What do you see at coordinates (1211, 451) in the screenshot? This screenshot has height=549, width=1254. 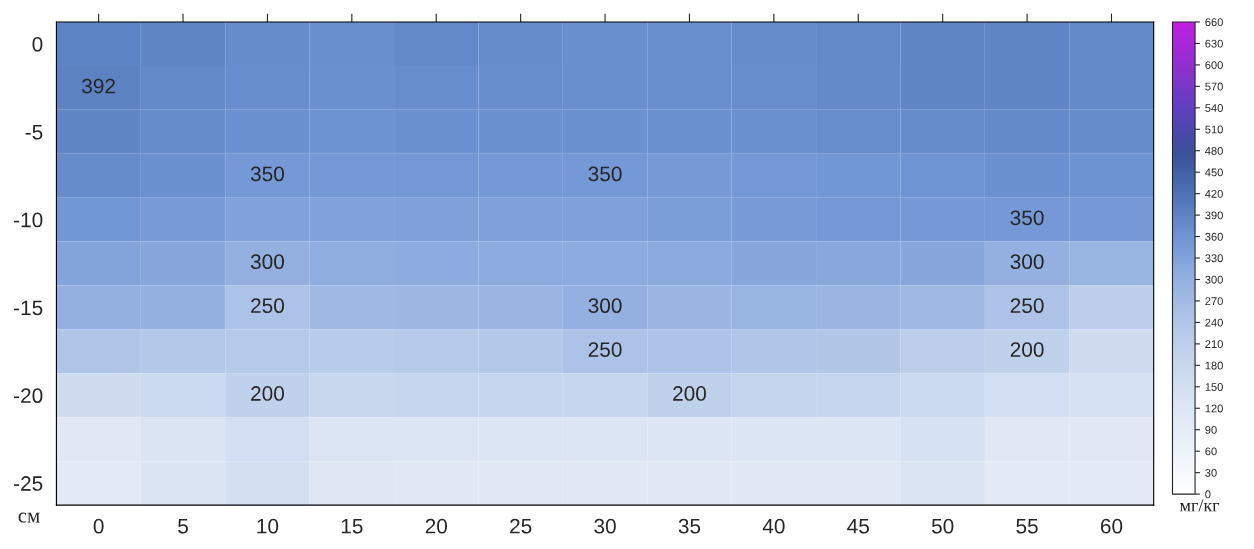 I see `color-bar-label: 60` at bounding box center [1211, 451].